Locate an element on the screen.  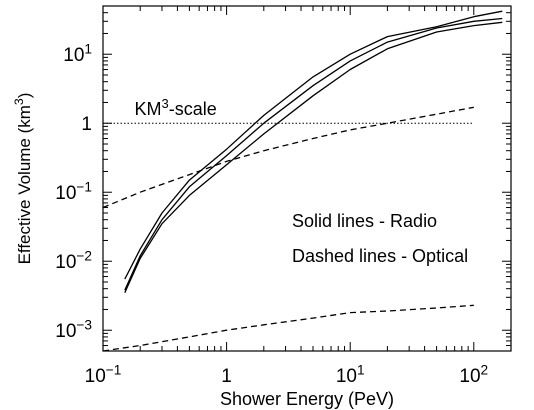
legend-annotation-1: Solid lines - Radio is located at coordinates (364, 221).